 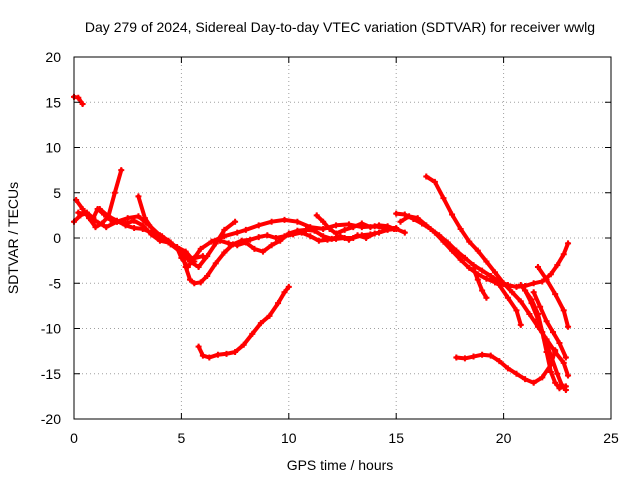 I want to click on series-s1, so click(x=78, y=100).